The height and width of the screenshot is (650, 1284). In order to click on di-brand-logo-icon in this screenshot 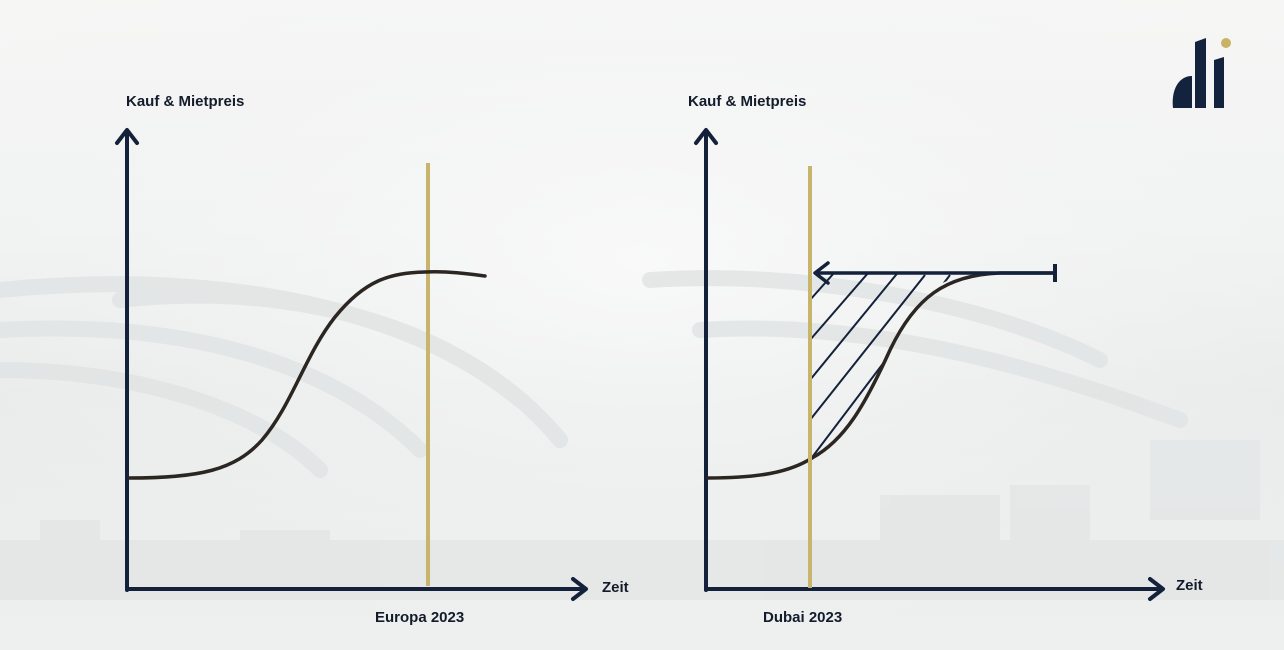, I will do `click(1201, 73)`.